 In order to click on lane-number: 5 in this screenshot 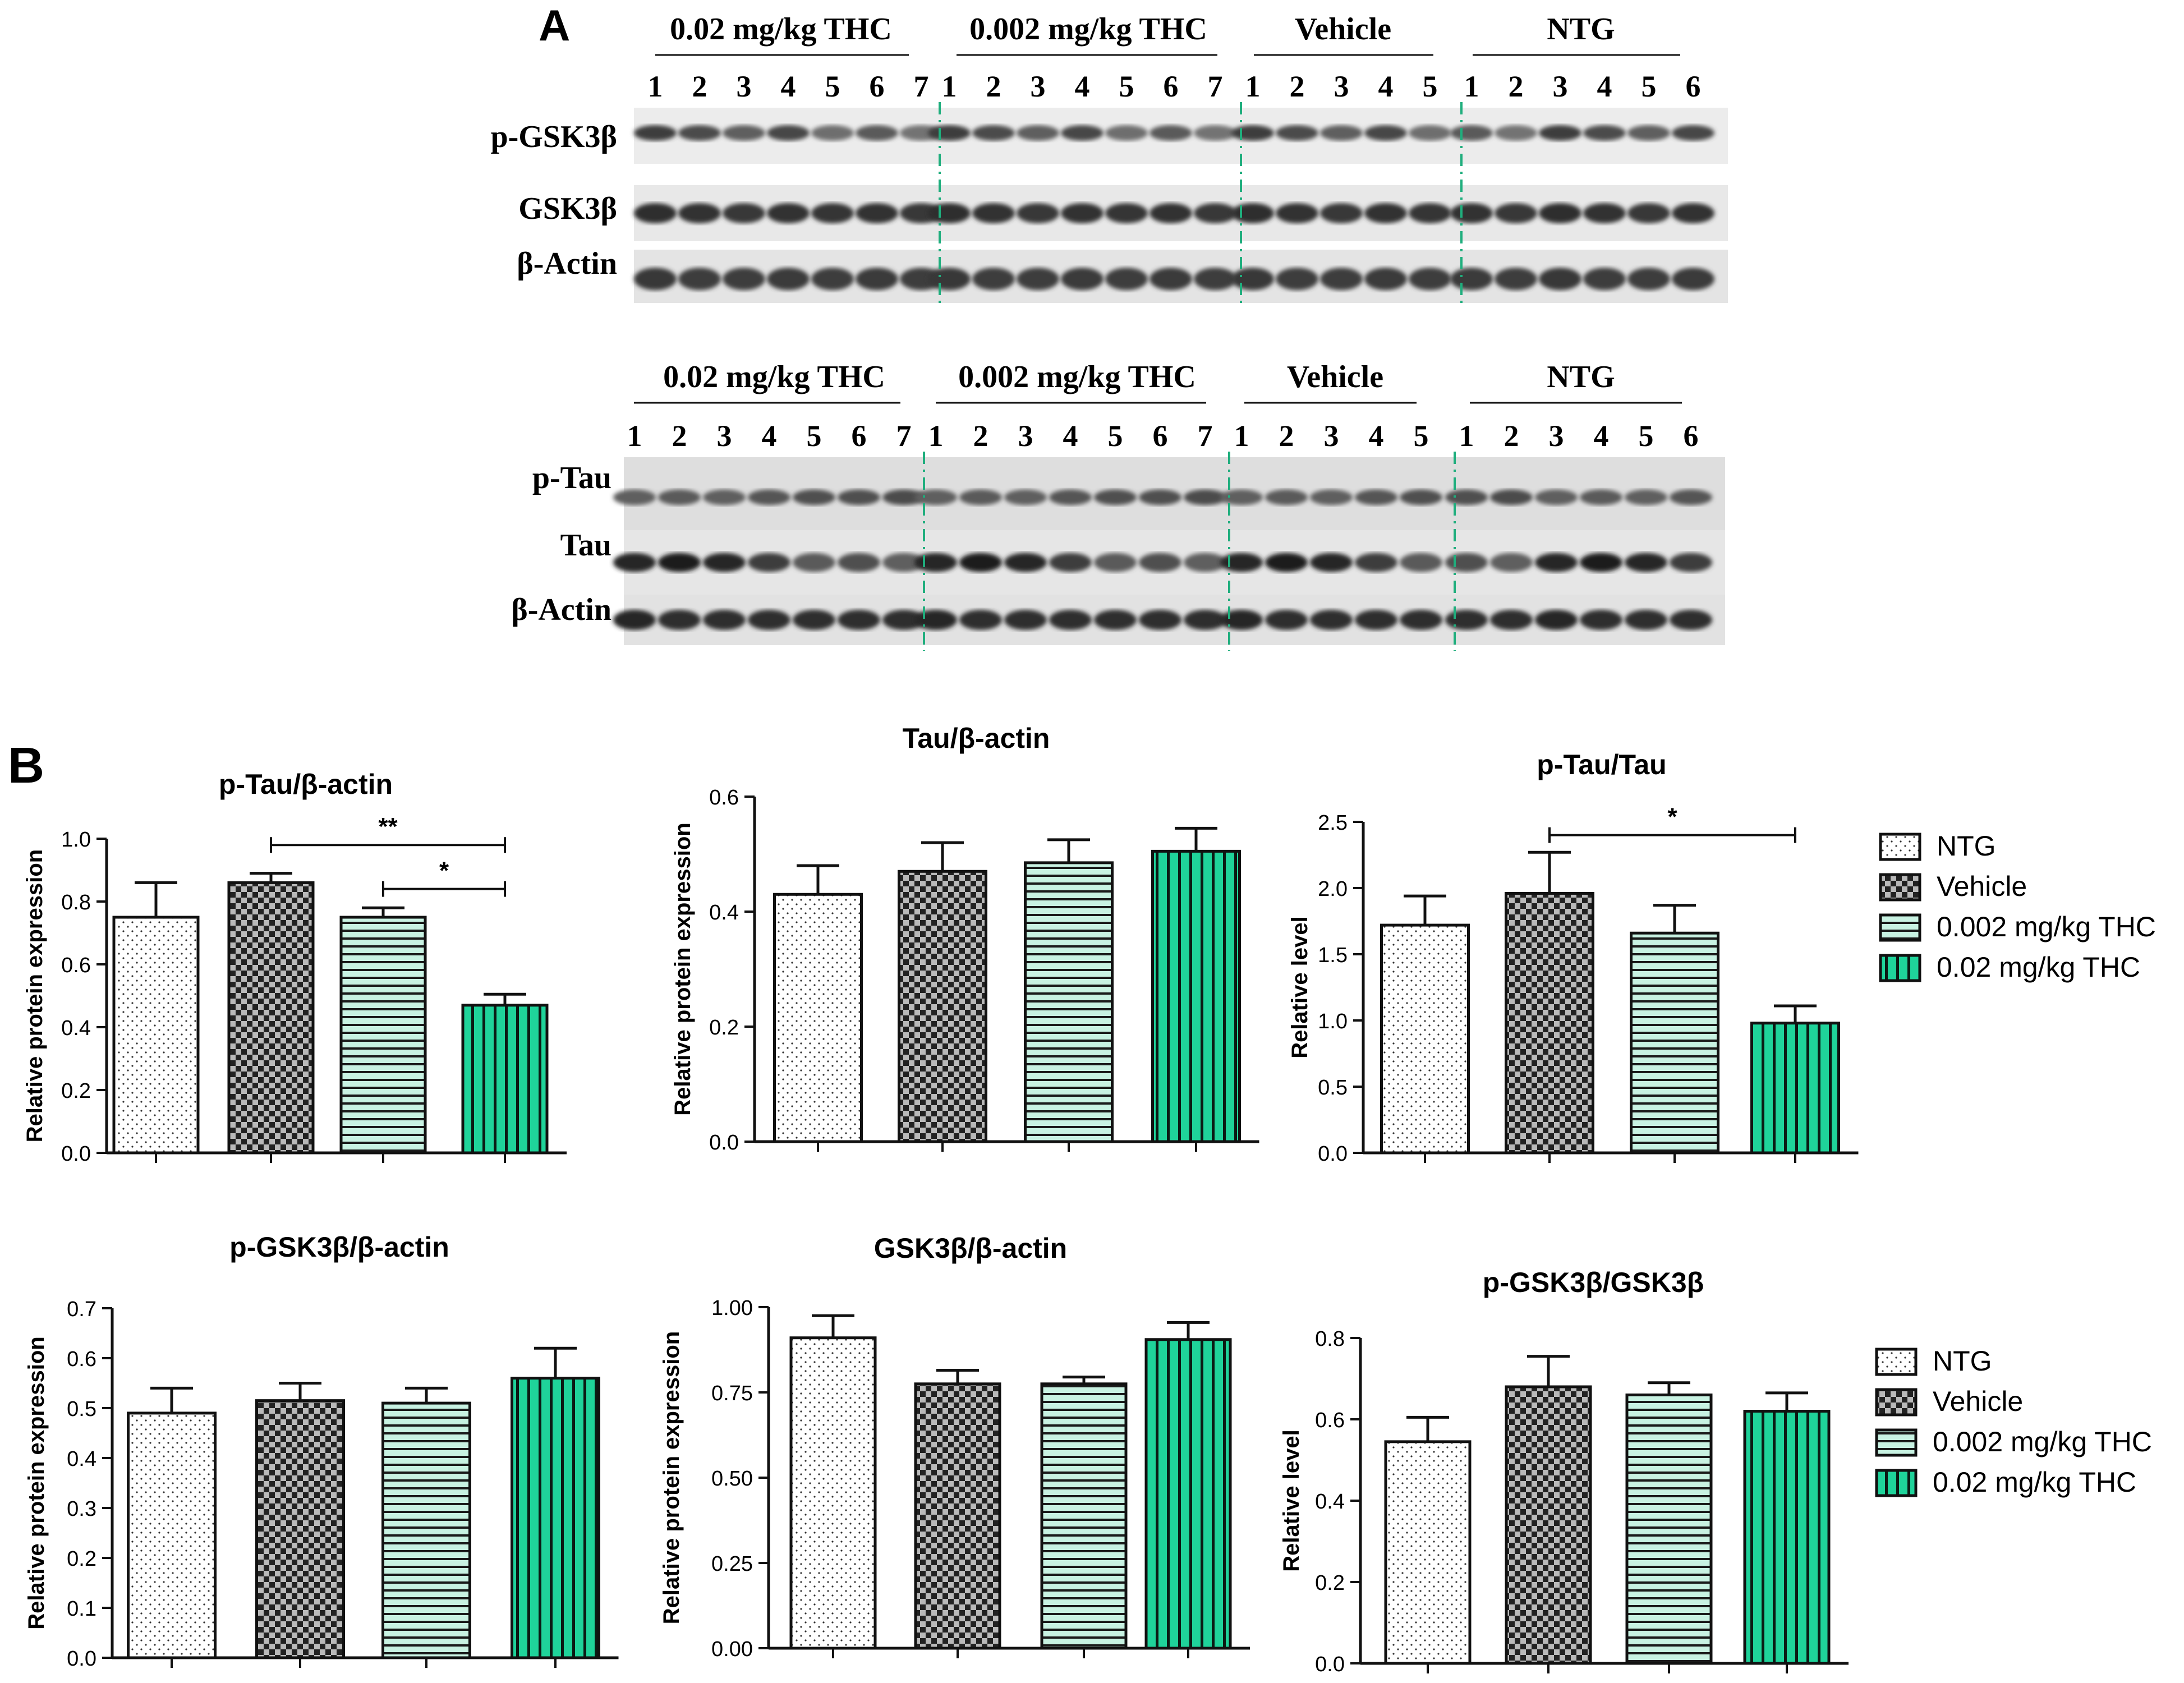, I will do `click(1421, 436)`.